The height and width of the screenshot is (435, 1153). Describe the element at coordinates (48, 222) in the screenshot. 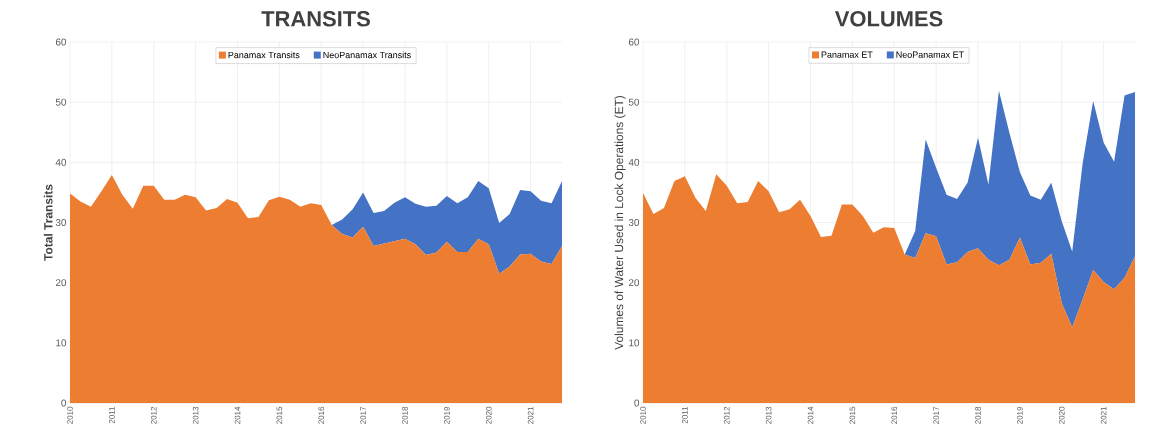

I see `y-axis-title: Total Transits` at that location.